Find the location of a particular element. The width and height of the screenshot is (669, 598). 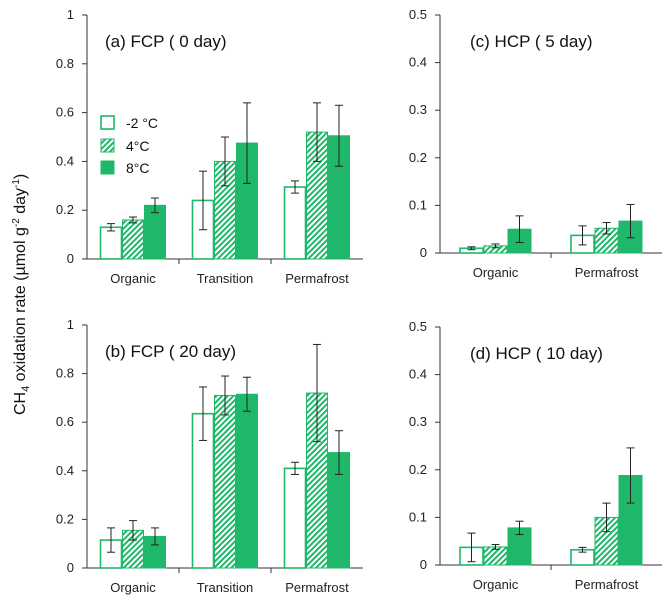

panel-title: (a) FCP ( 0 day) is located at coordinates (166, 41).